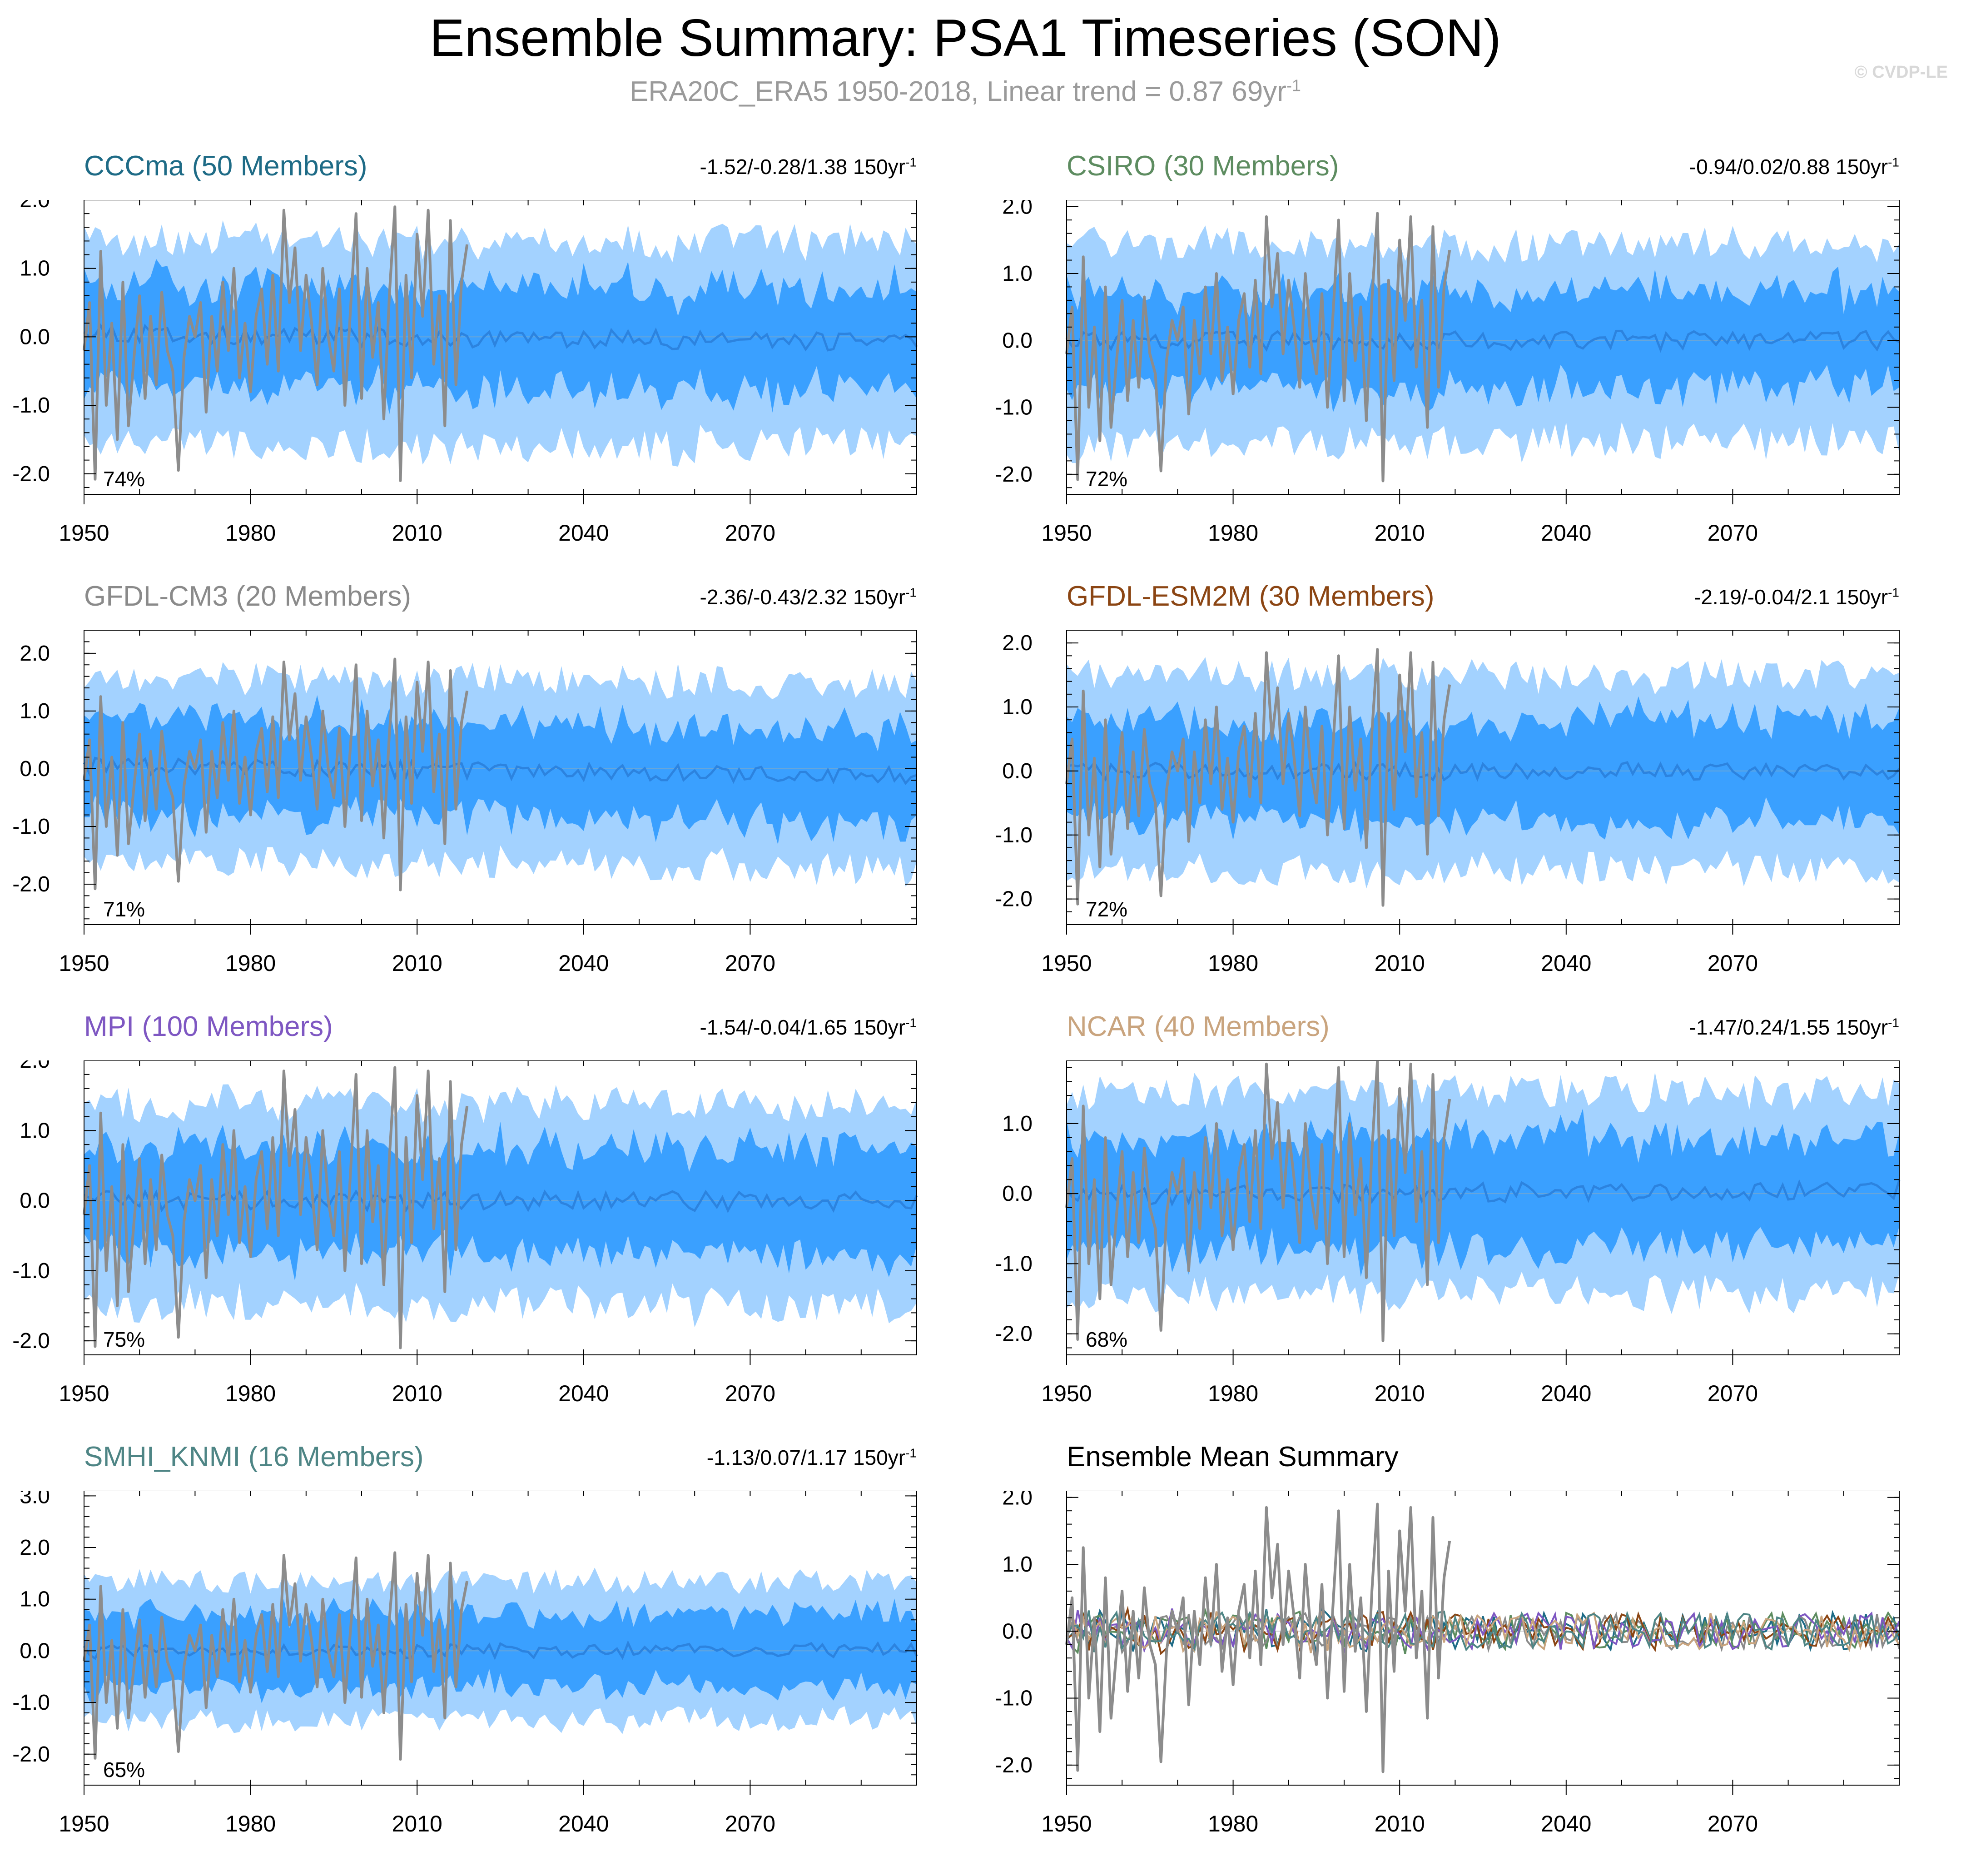 The width and height of the screenshot is (1966, 1876). I want to click on percent-label: 72%, so click(1106, 479).